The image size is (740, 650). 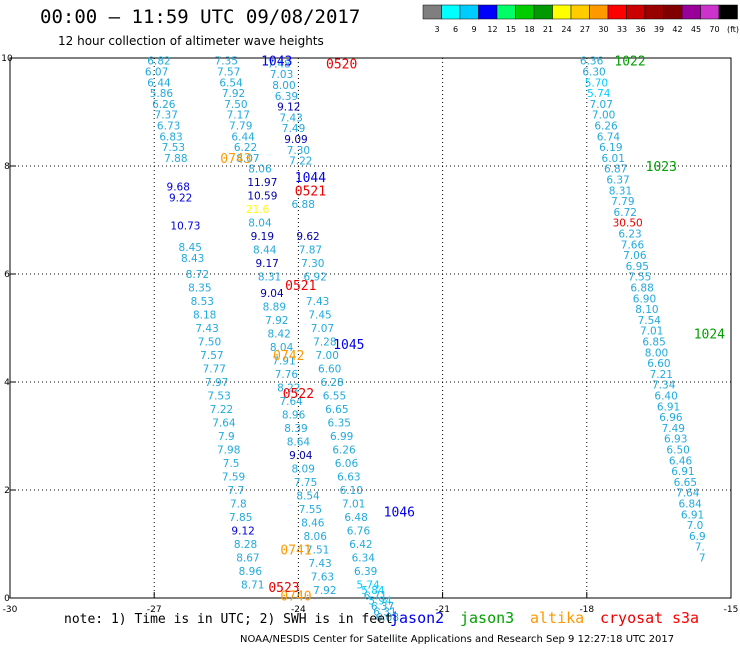 What do you see at coordinates (315, 278) in the screenshot?
I see `wave-height-label: 6.92` at bounding box center [315, 278].